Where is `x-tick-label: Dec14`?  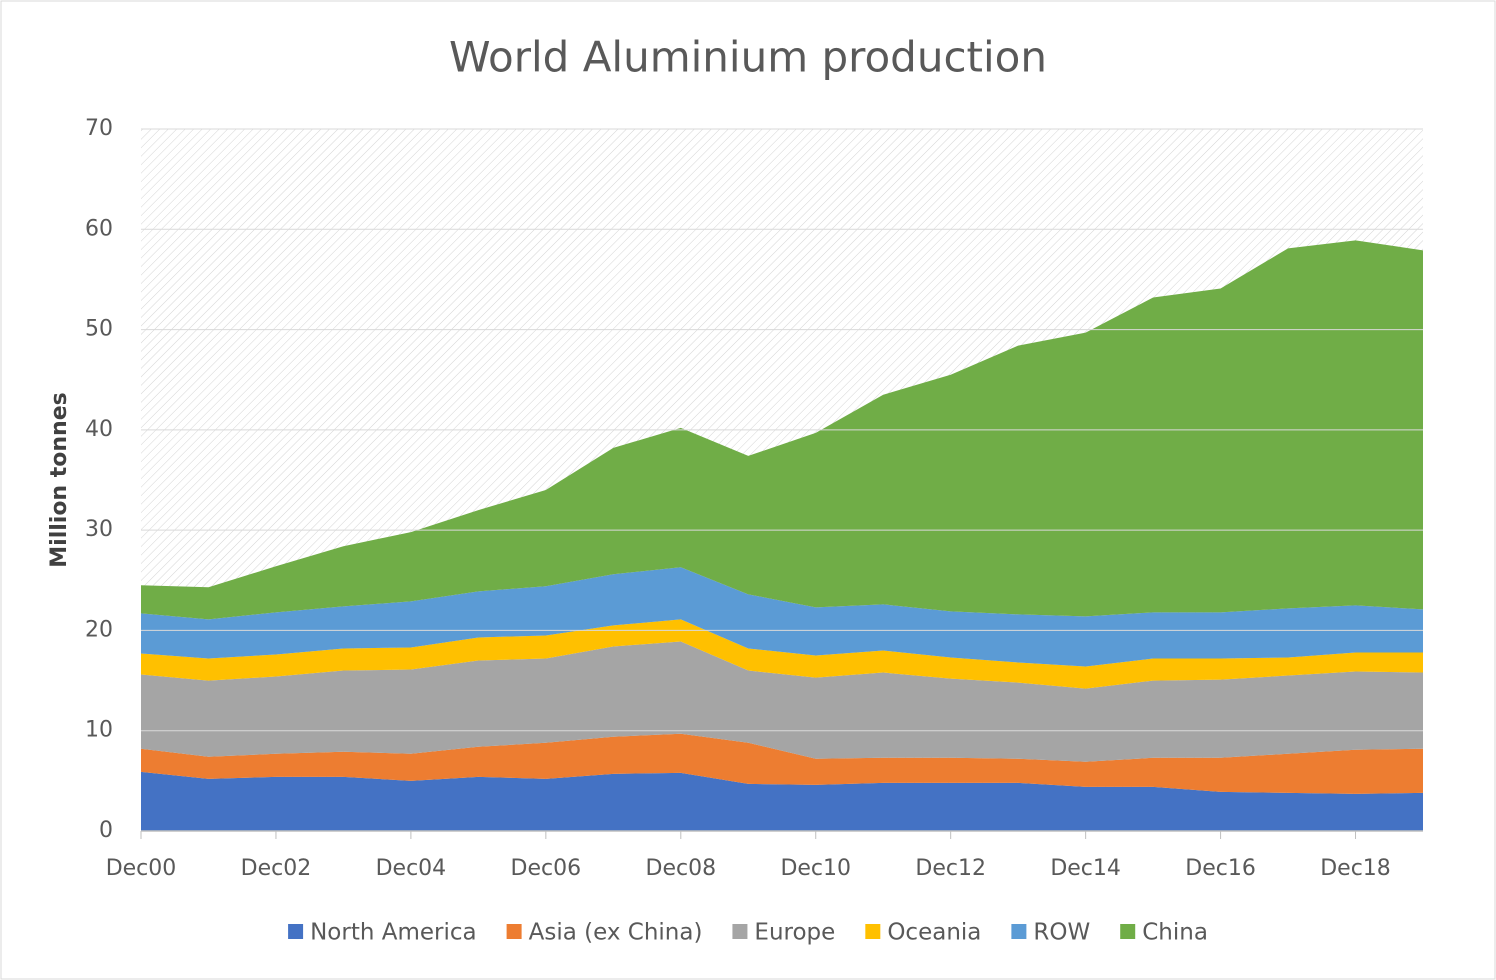 x-tick-label: Dec14 is located at coordinates (1085, 868).